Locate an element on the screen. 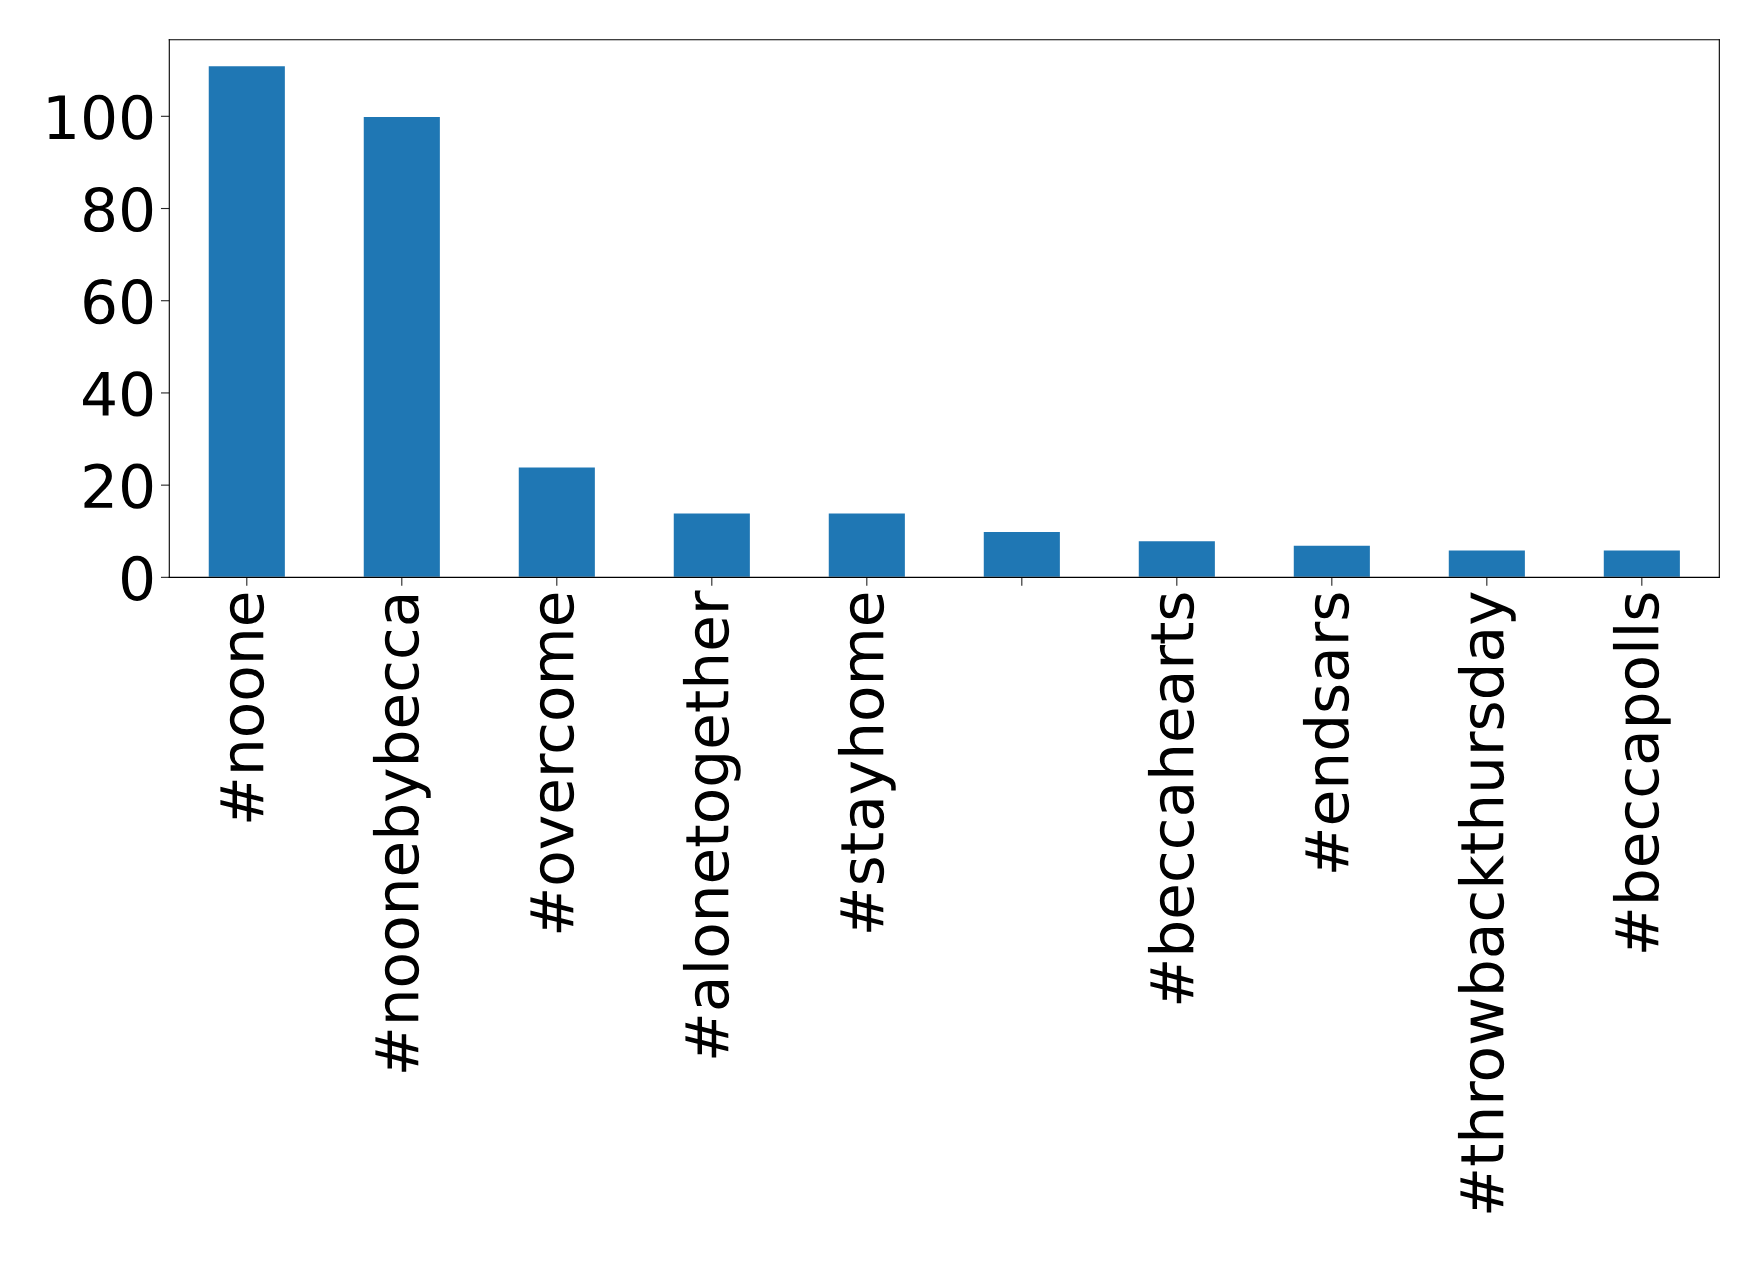 This screenshot has height=1283, width=1758. y-tick-label: 100 is located at coordinates (100, 117).